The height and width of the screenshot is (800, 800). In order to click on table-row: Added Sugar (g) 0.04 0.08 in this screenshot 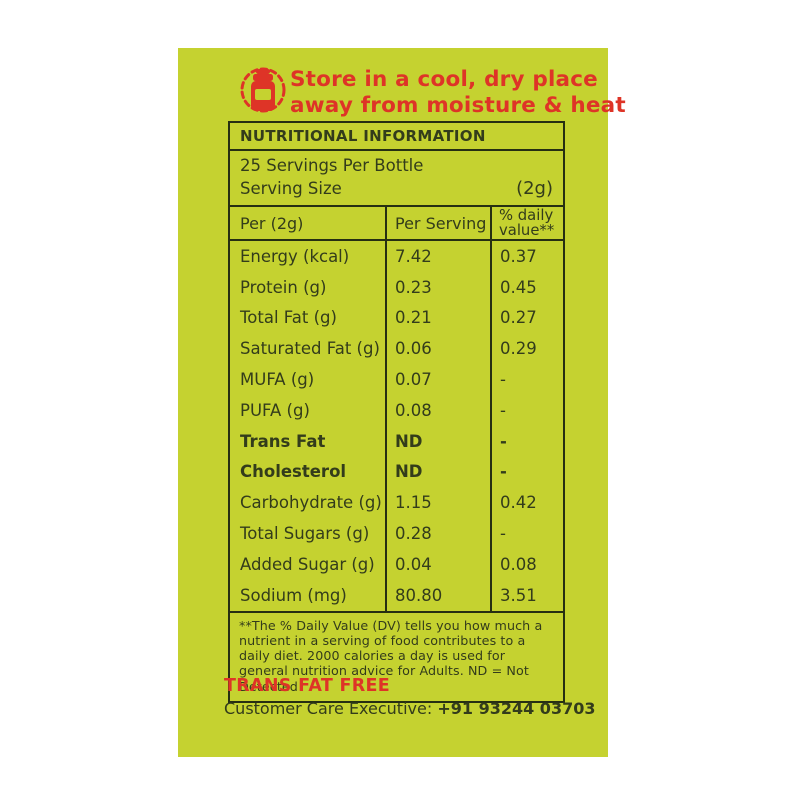, I will do `click(396, 564)`.